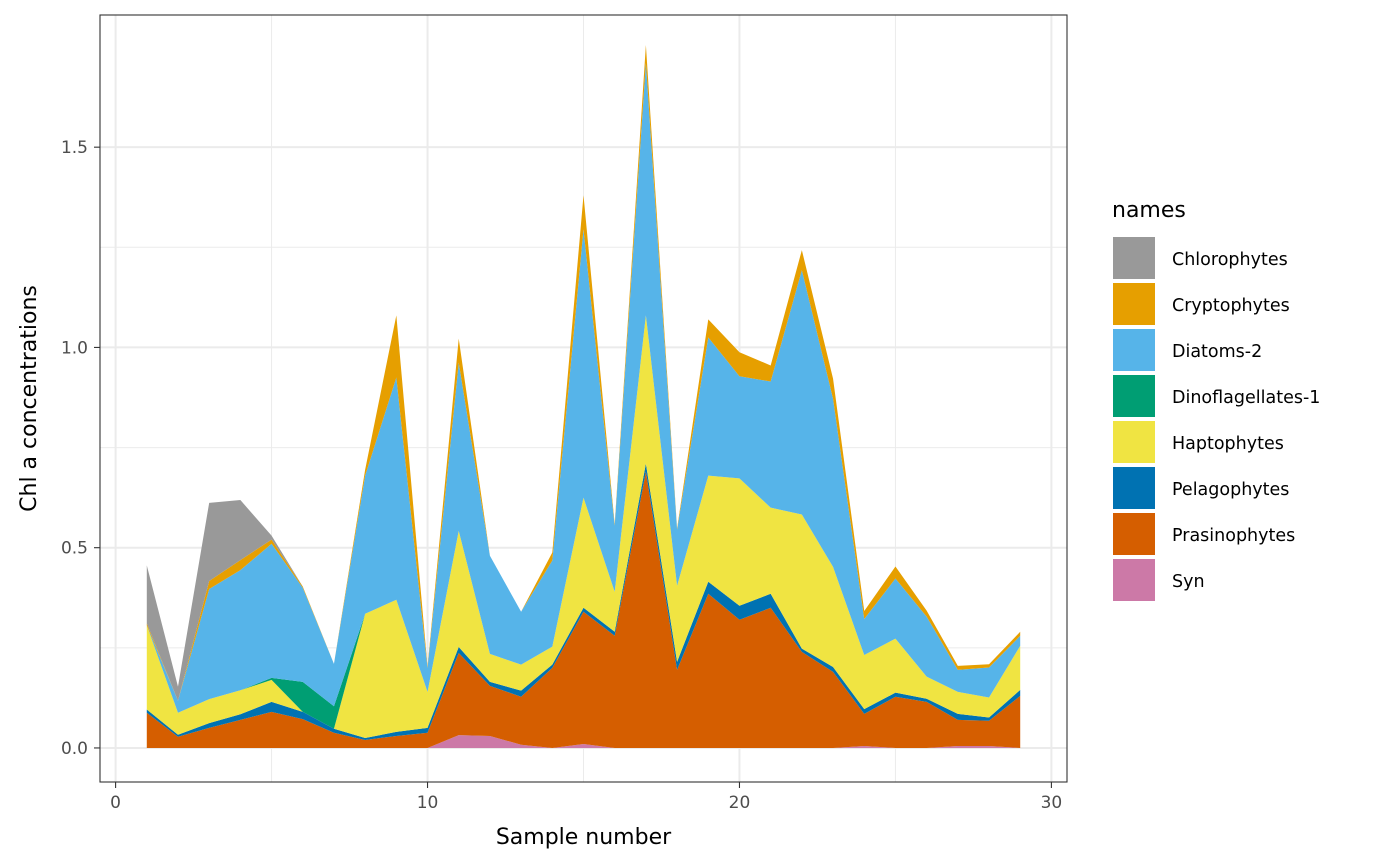 The width and height of the screenshot is (1400, 866). What do you see at coordinates (115, 803) in the screenshot?
I see `x-tick-label: 0` at bounding box center [115, 803].